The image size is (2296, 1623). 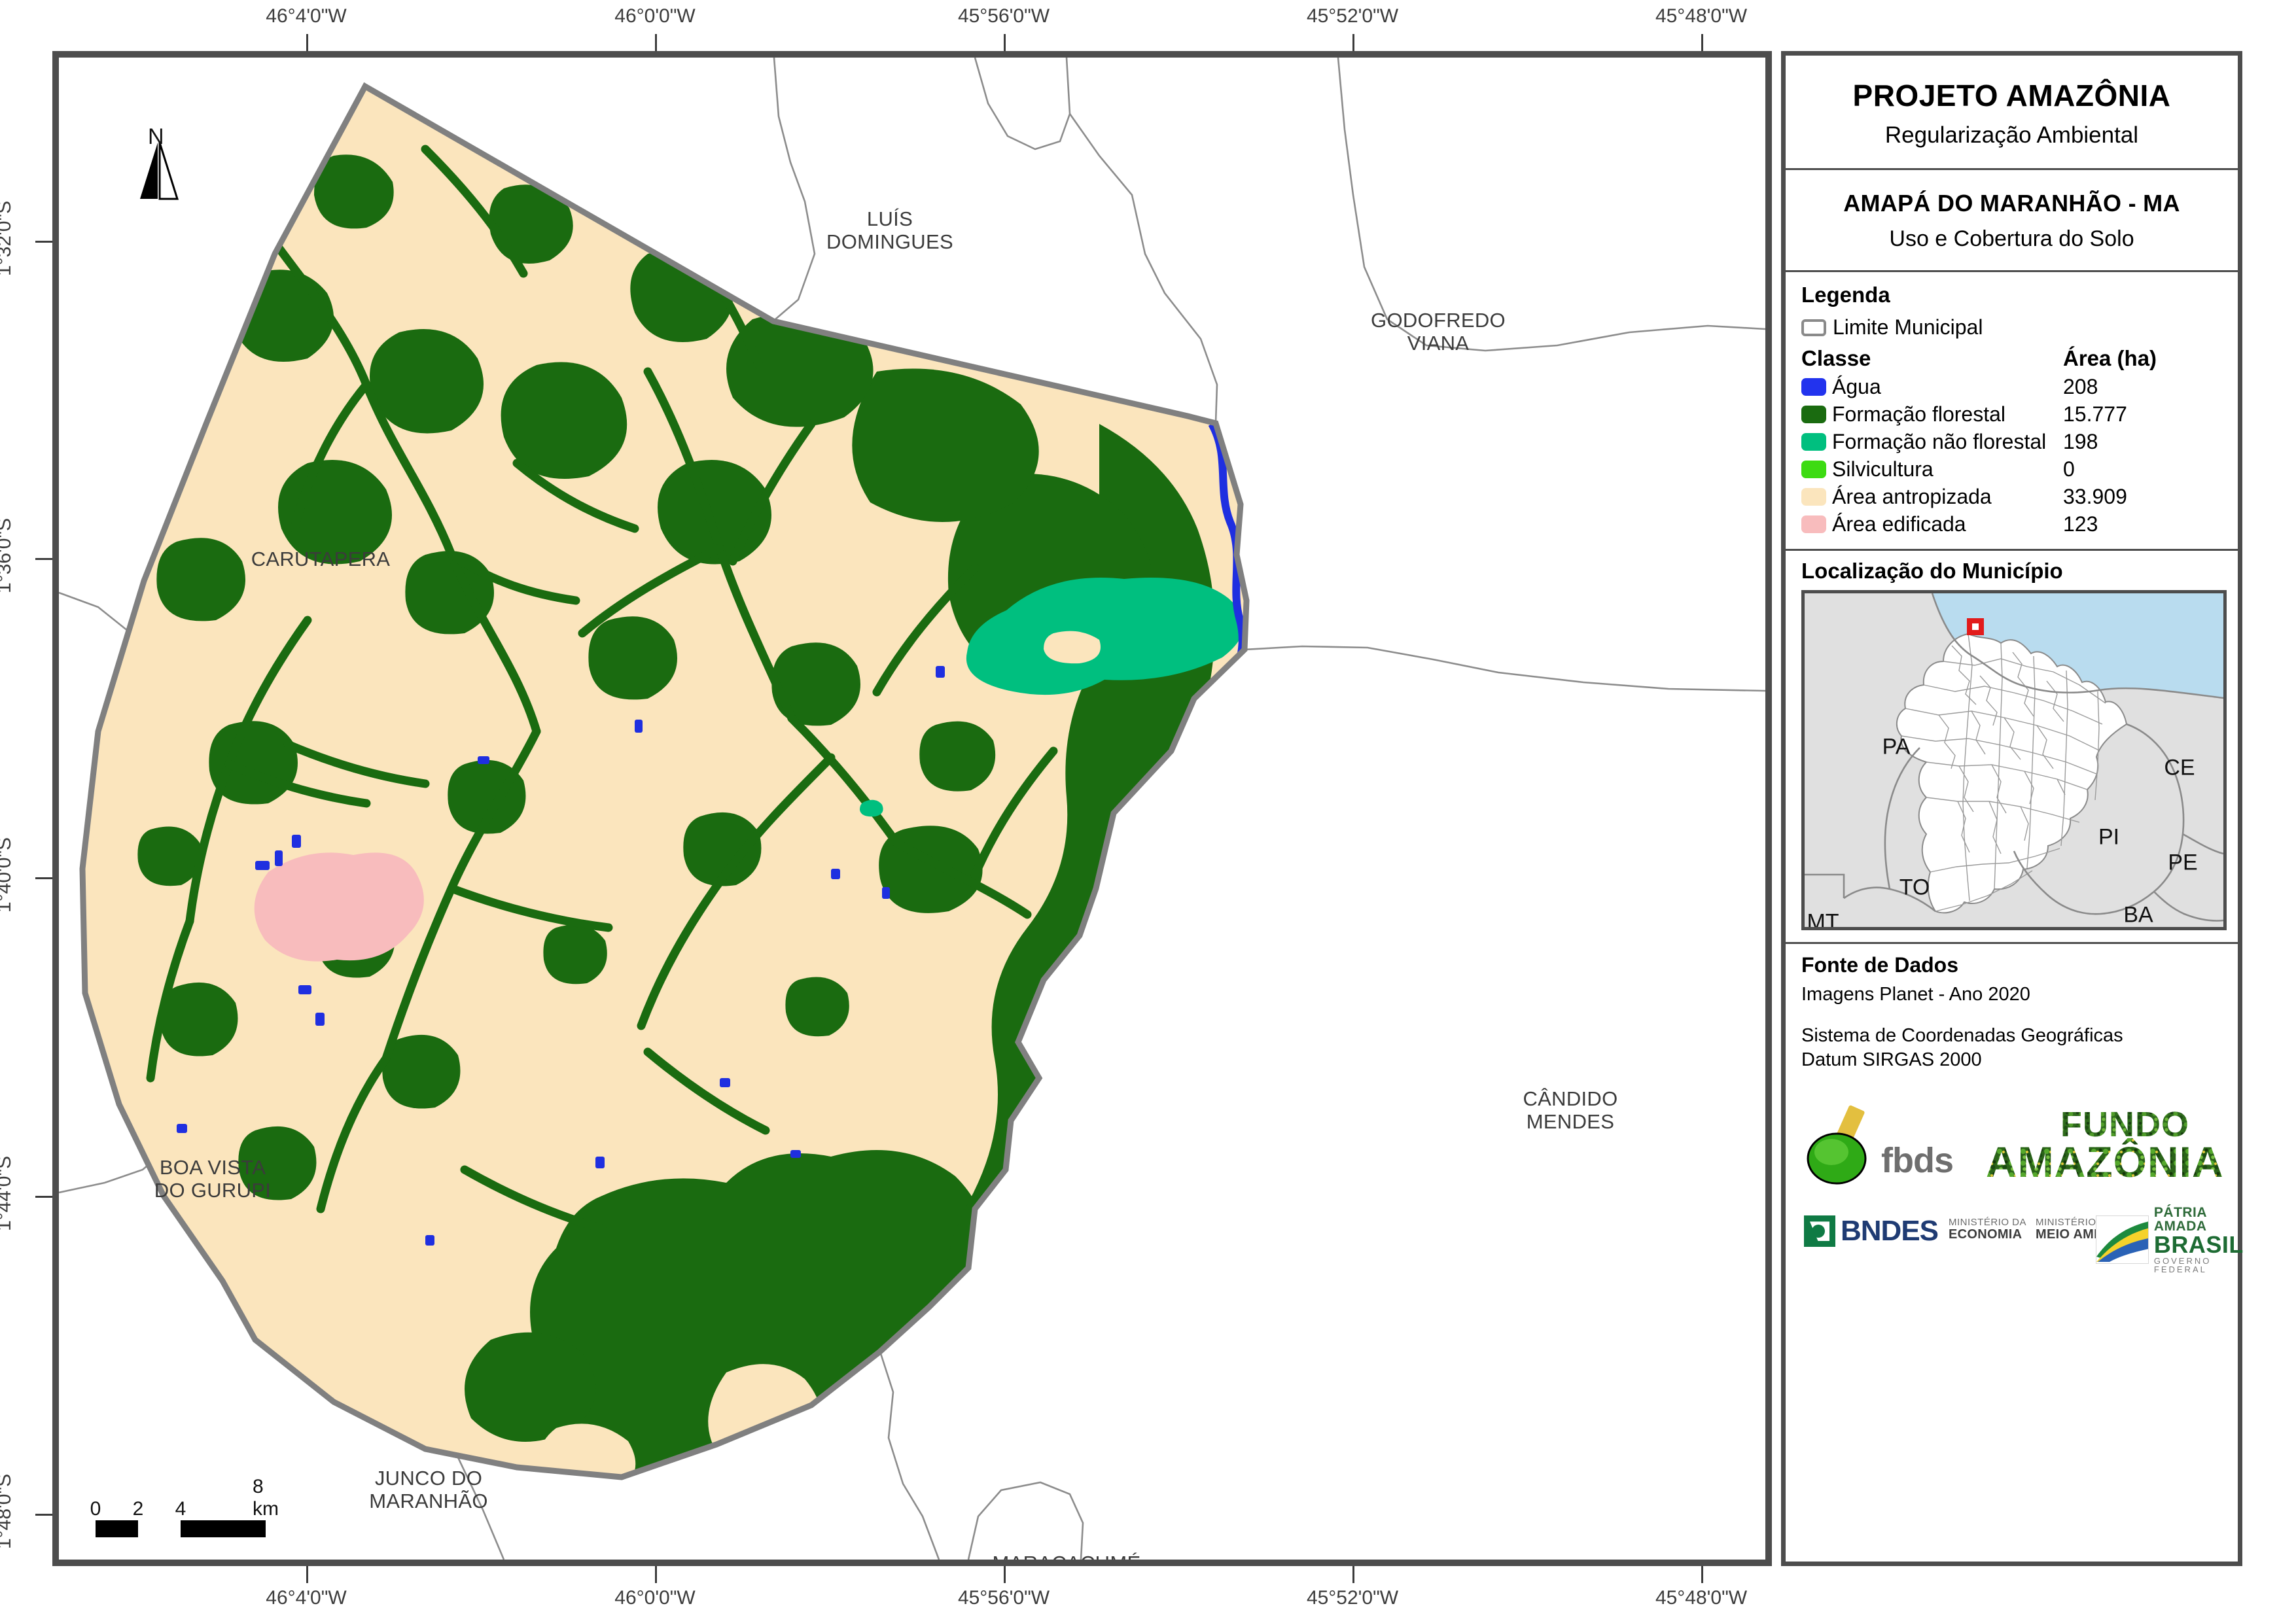 I want to click on legend-row: Água 208, so click(x=2012, y=387).